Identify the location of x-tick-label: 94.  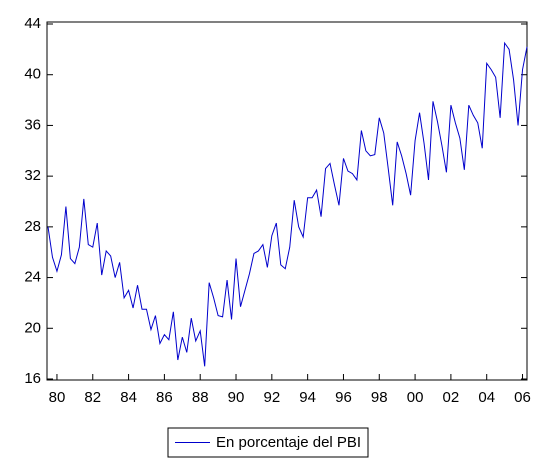
(307, 397).